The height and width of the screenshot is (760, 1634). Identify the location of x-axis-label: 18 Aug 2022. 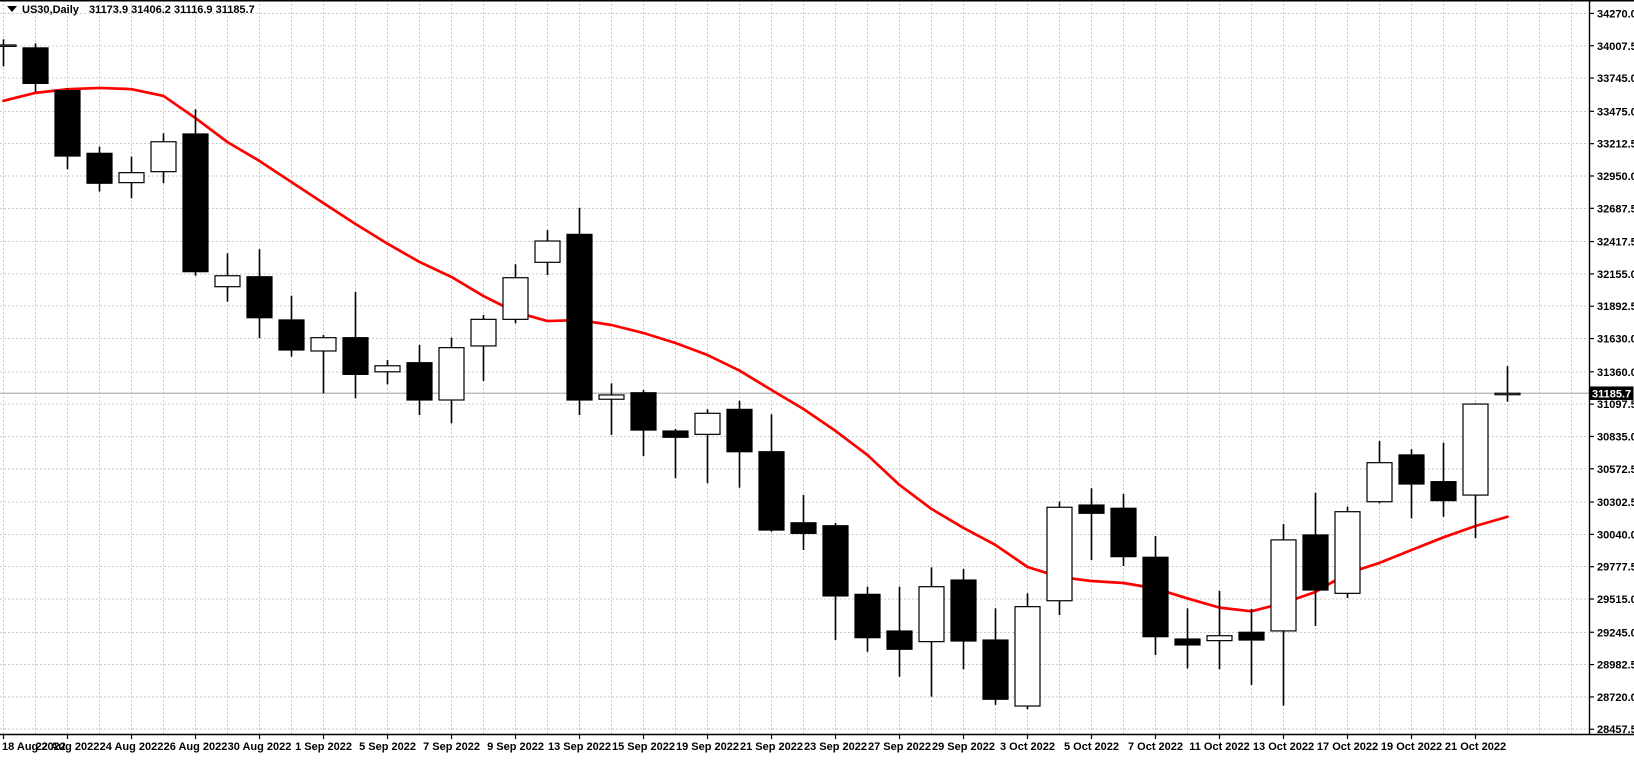
(34, 747).